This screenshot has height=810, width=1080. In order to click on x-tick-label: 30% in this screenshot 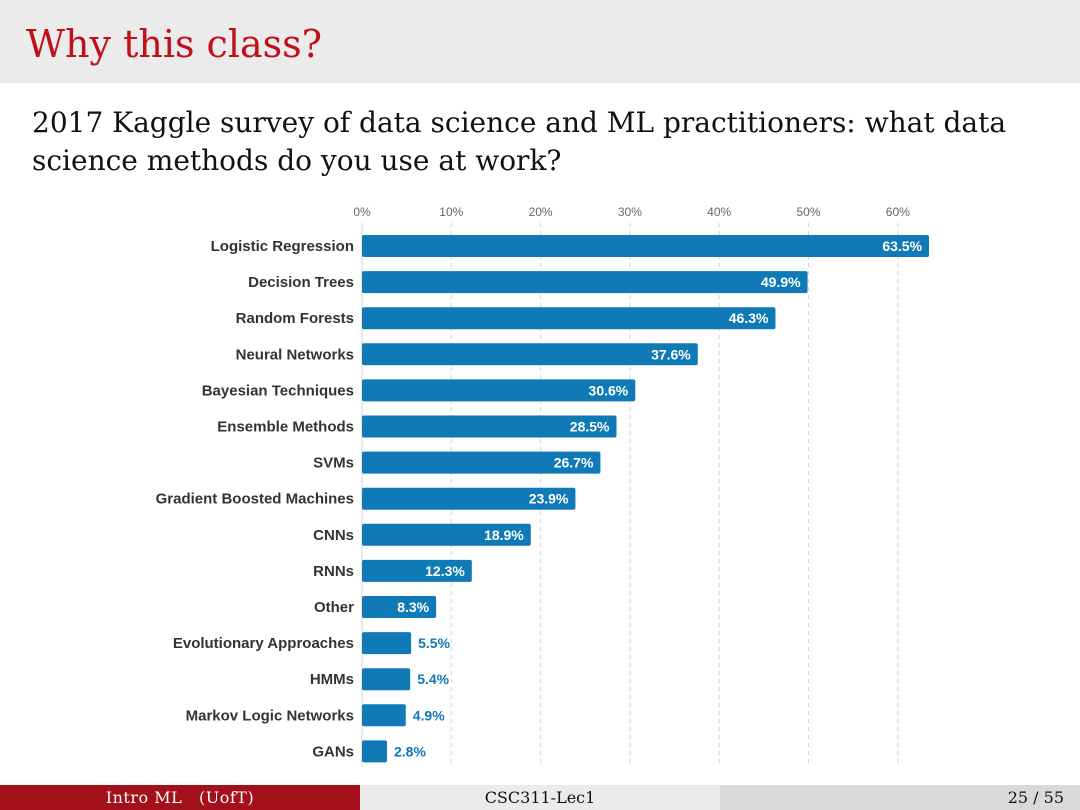, I will do `click(630, 212)`.